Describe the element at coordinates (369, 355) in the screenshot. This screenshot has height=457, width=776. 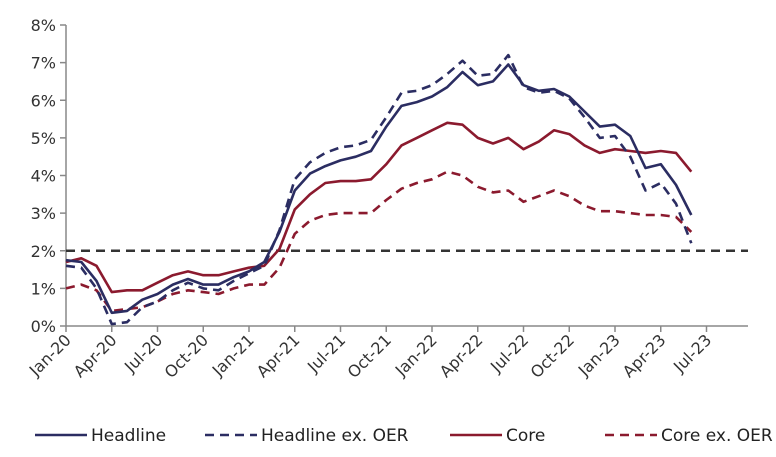
I see `x-tick-label: Oct-21` at that location.